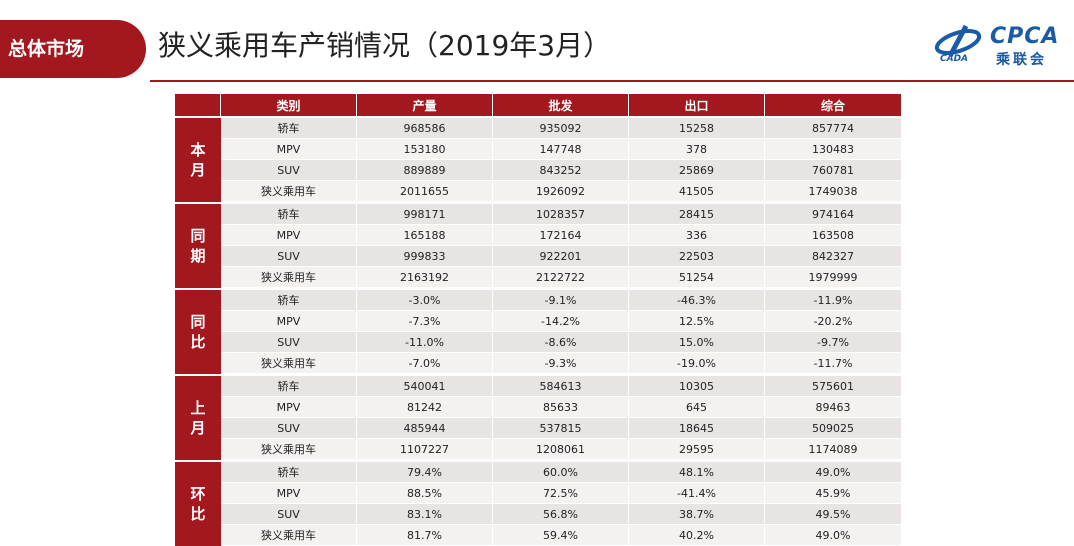 The image size is (1074, 546). I want to click on table-row: 轿车 -3.0% -9.1% -46.3% -11.9%, so click(561, 300).